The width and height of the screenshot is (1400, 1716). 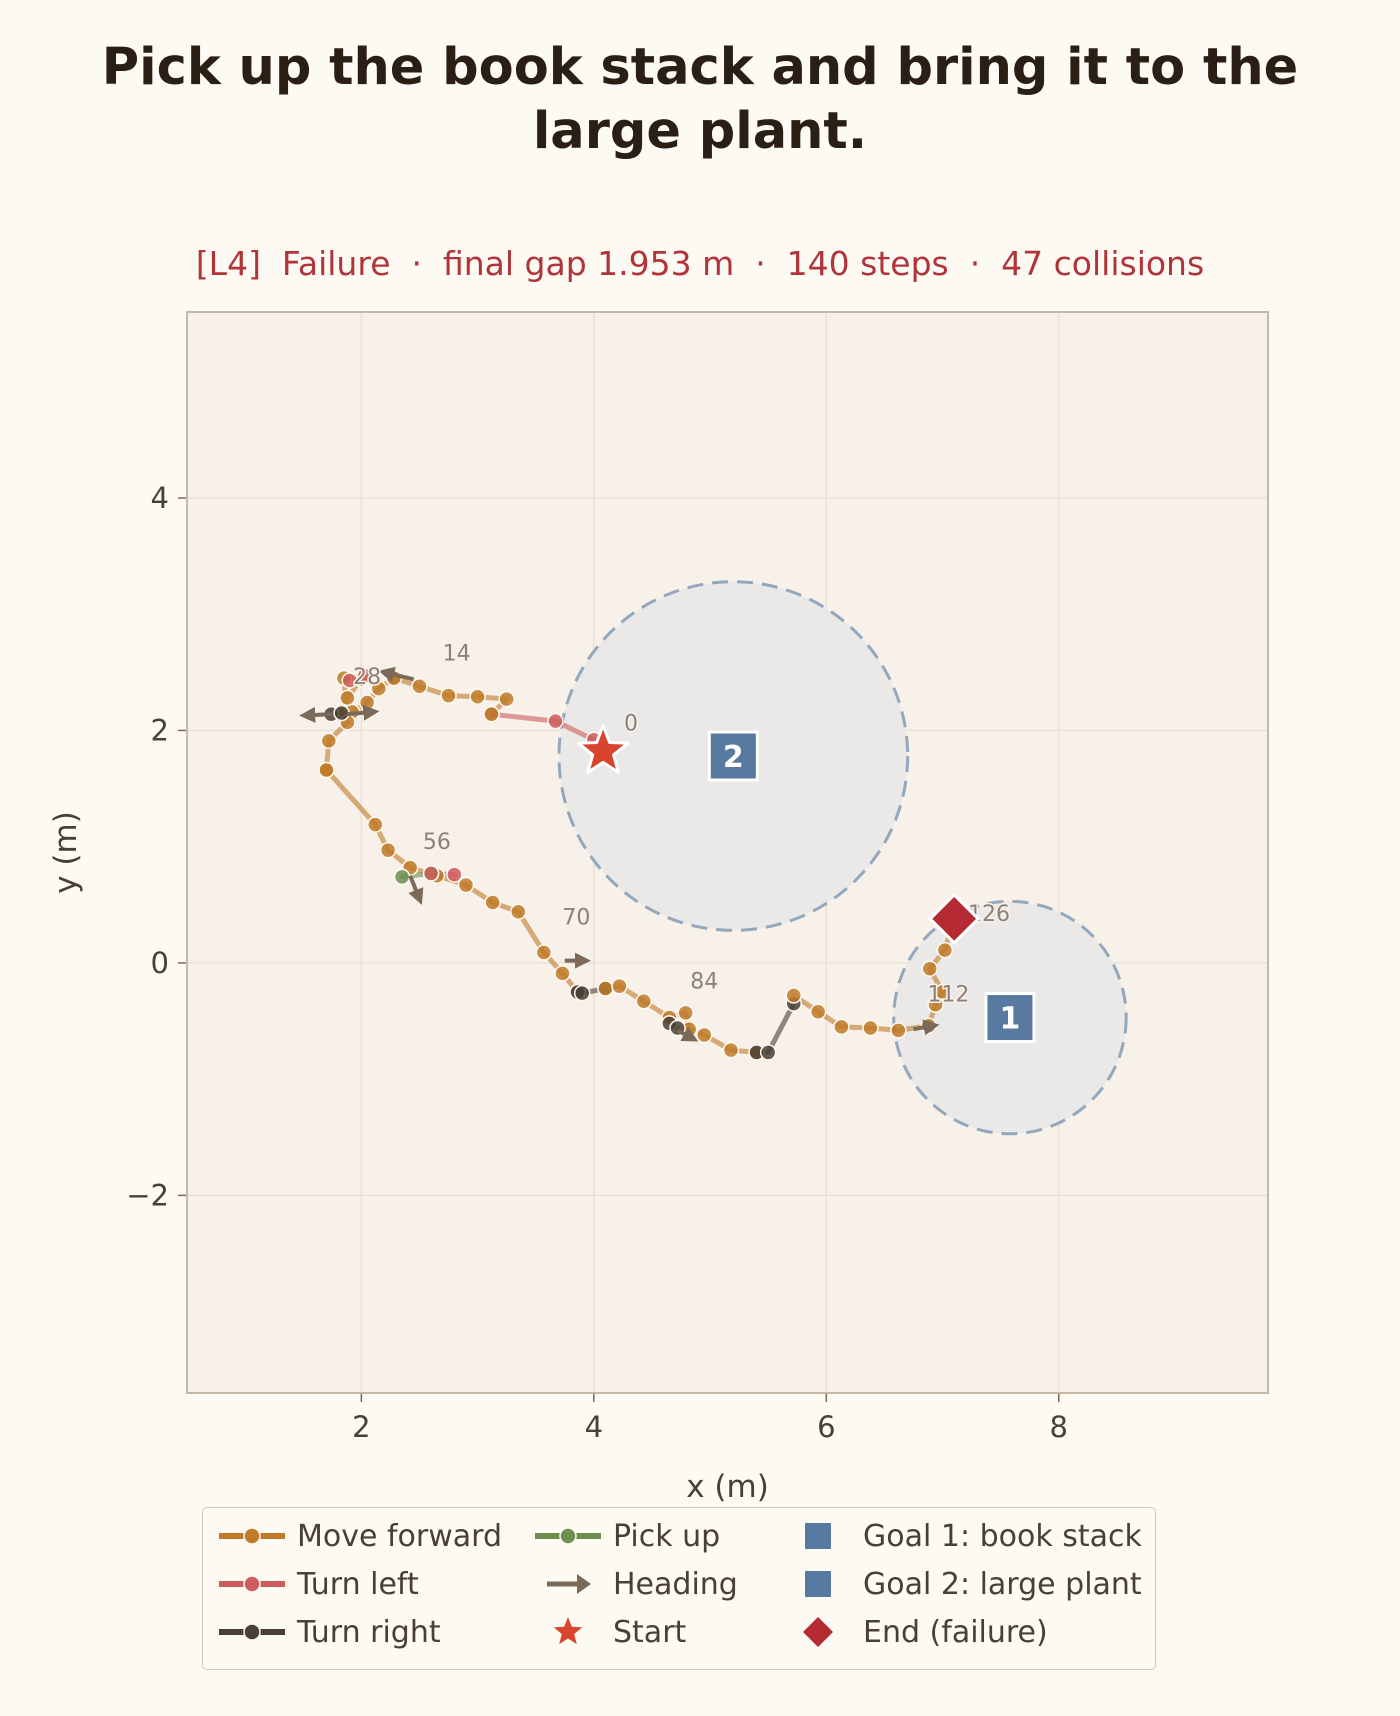 I want to click on end-marker, so click(x=954, y=918).